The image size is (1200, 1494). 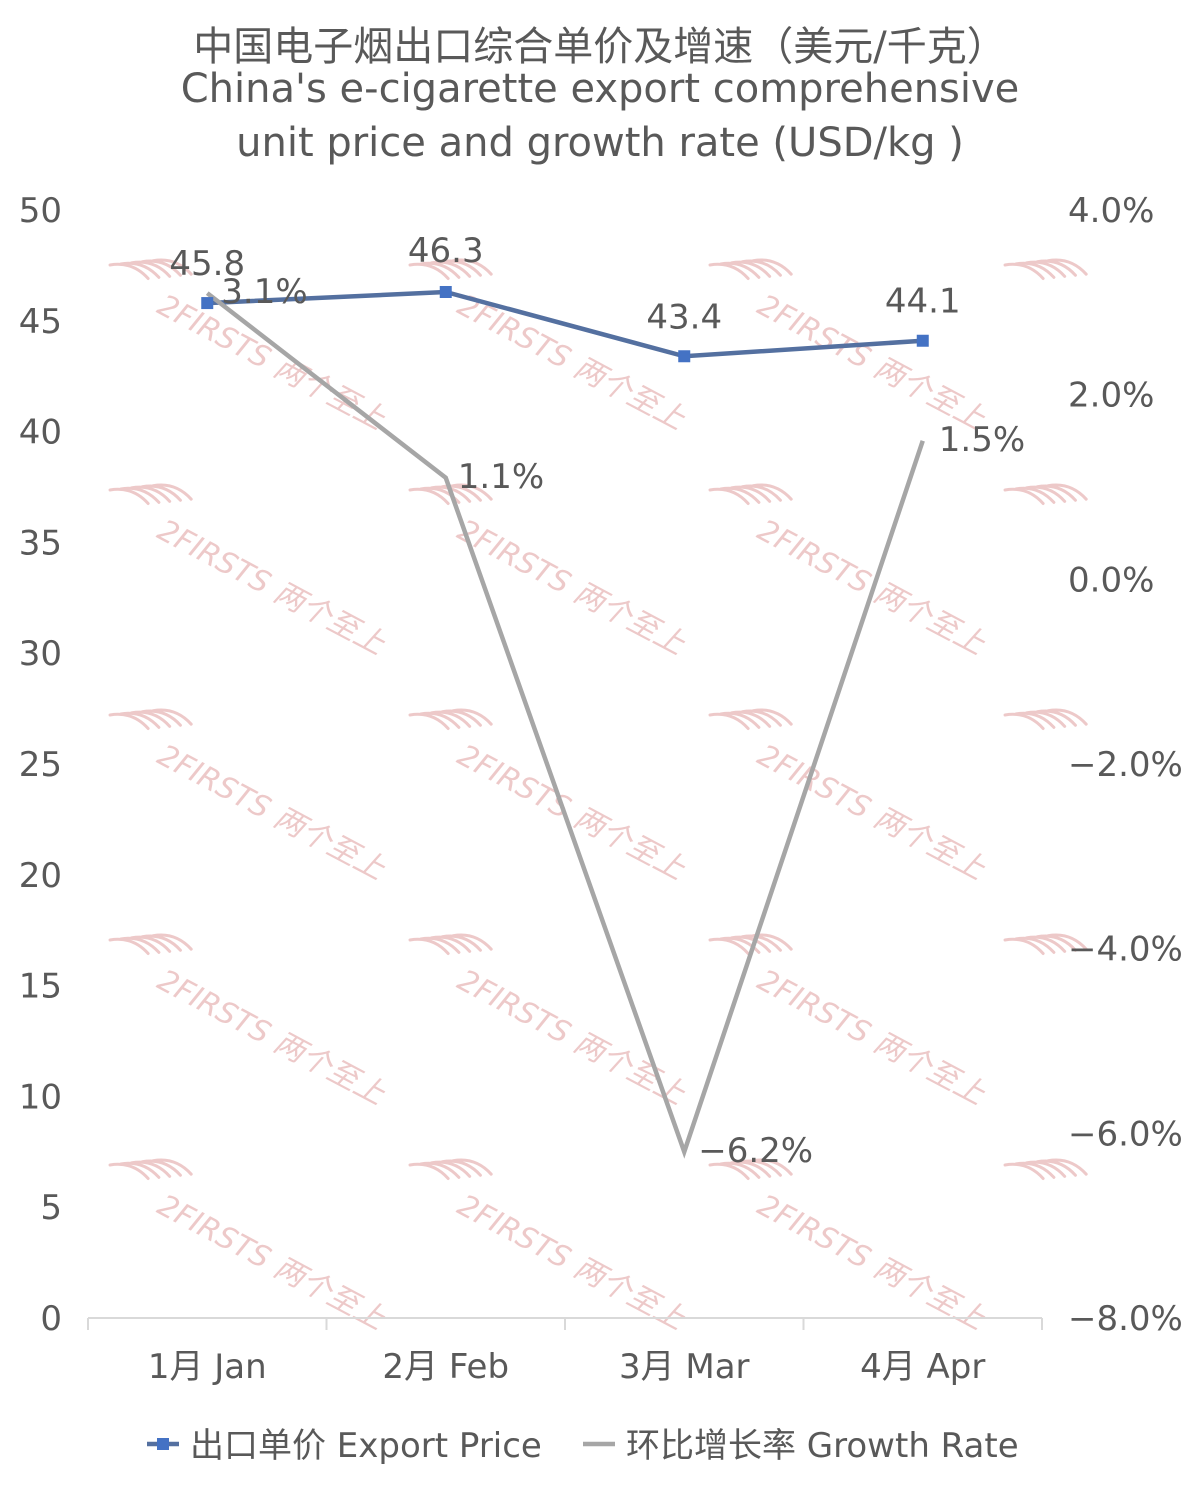 What do you see at coordinates (207, 1367) in the screenshot?
I see `x-tick-label: 1月 Jan` at bounding box center [207, 1367].